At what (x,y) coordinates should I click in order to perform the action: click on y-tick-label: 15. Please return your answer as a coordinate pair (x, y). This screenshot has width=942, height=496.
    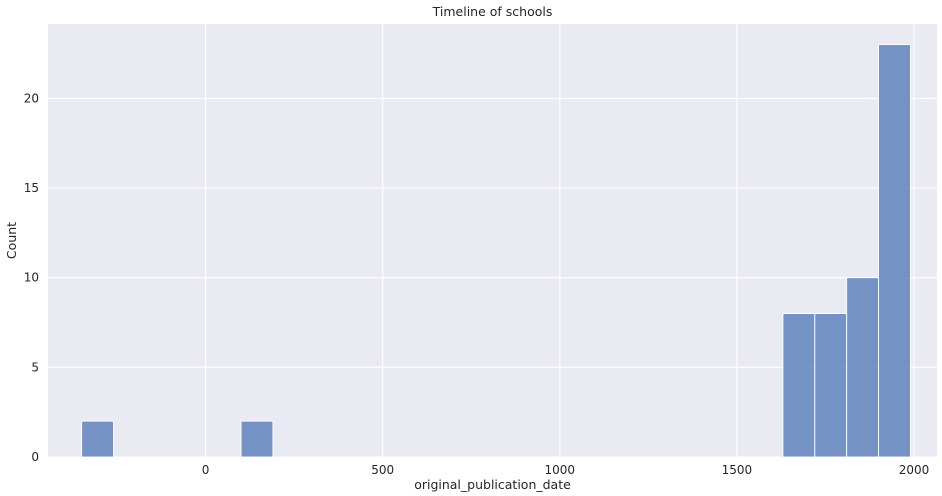
    Looking at the image, I should click on (31, 188).